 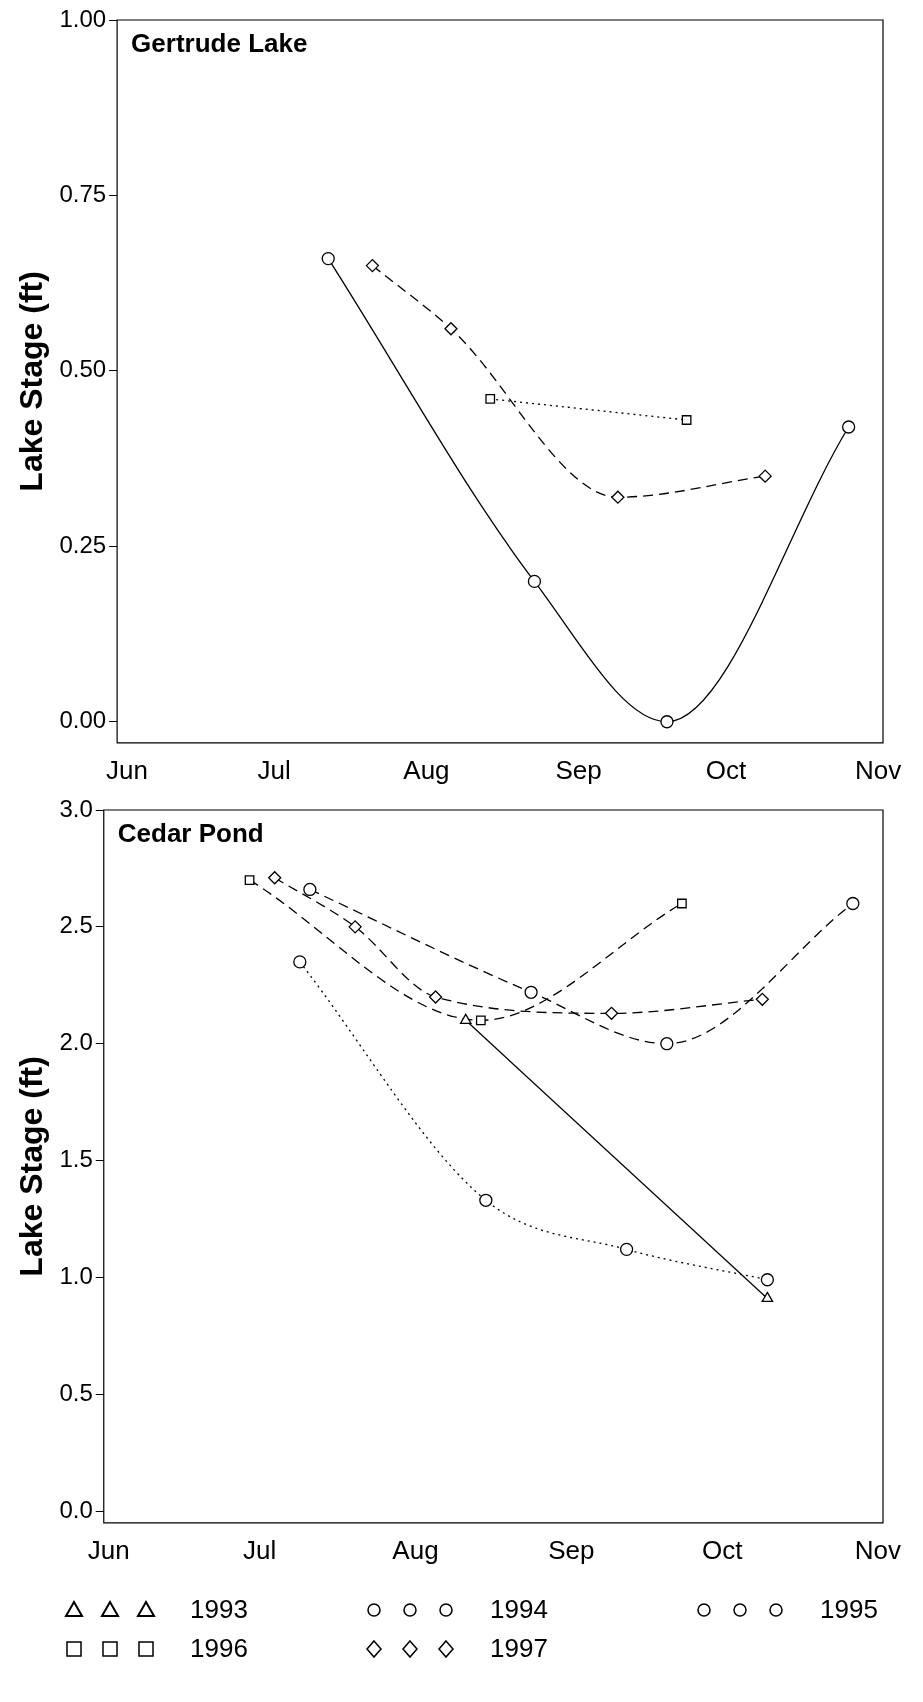 What do you see at coordinates (219, 43) in the screenshot?
I see `chart-title: Gertrude Lake` at bounding box center [219, 43].